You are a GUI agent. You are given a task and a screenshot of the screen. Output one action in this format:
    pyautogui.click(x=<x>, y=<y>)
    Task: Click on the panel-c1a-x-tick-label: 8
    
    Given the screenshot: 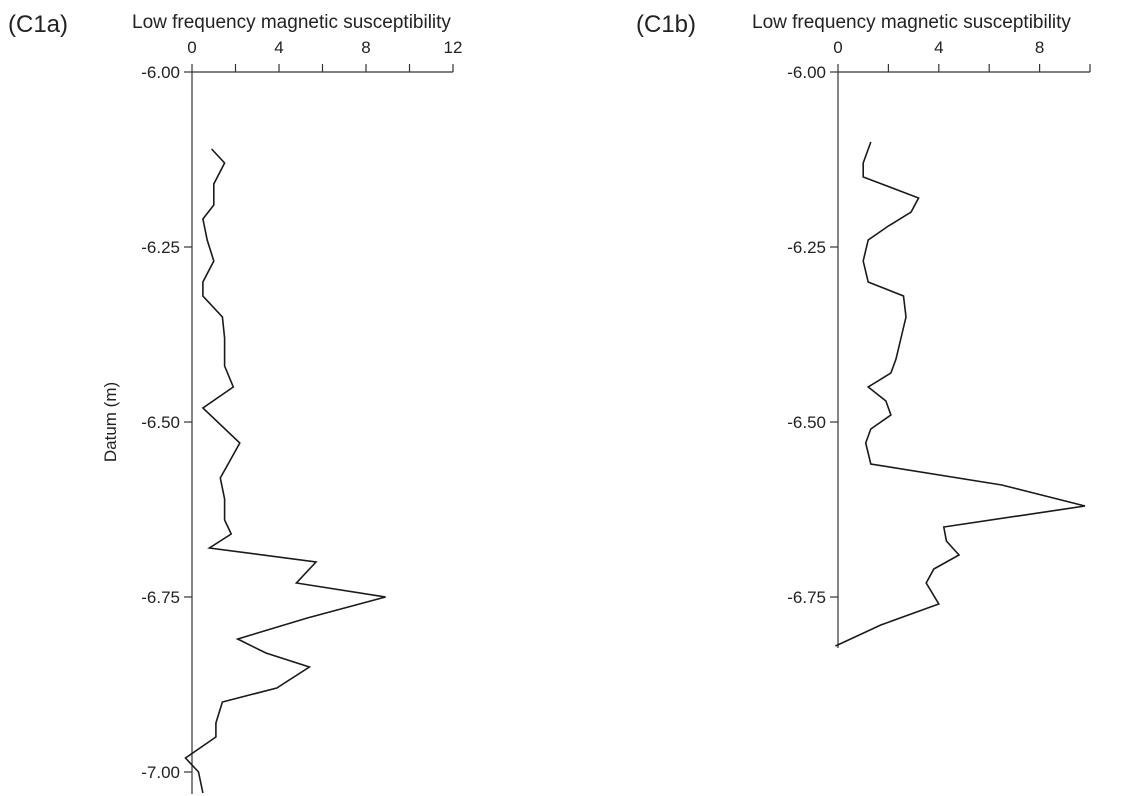 What is the action you would take?
    pyautogui.click(x=365, y=47)
    